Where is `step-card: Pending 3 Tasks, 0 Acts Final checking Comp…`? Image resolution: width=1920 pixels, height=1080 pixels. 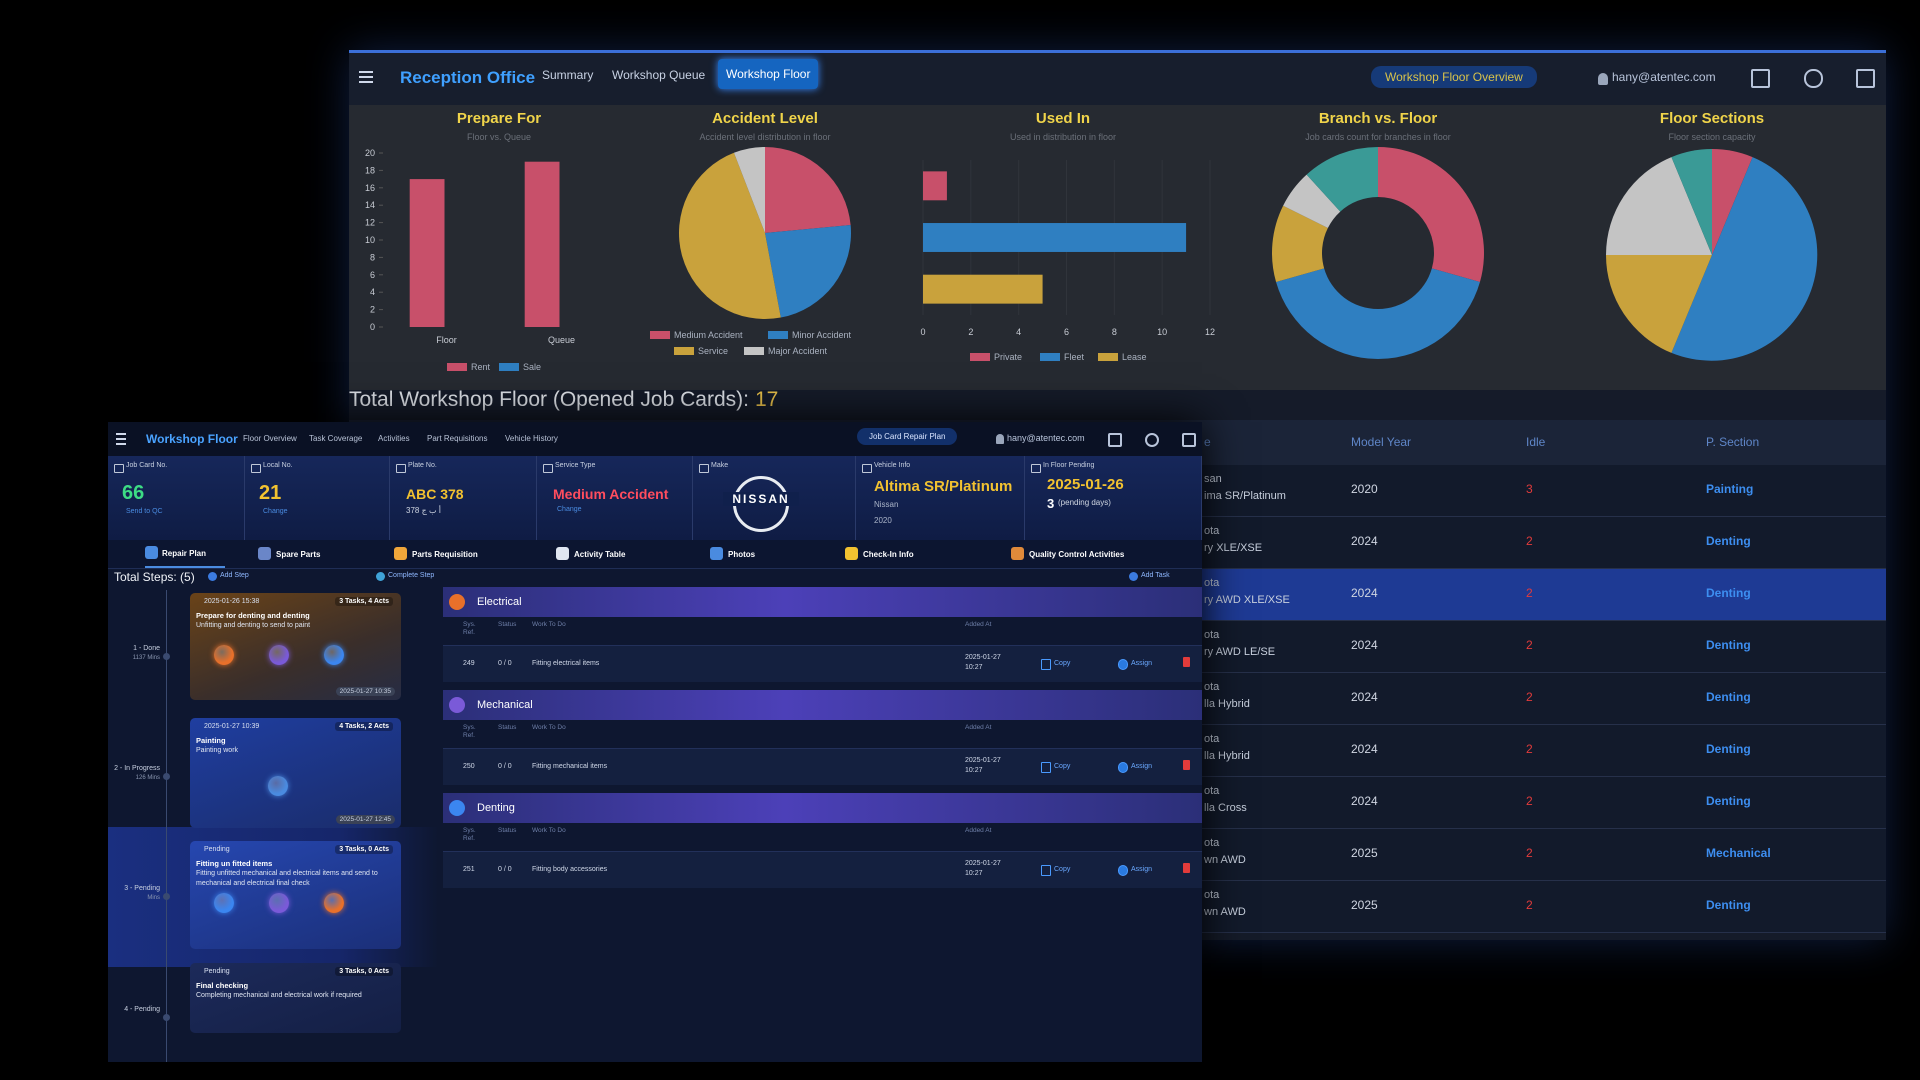
step-card: Pending 3 Tasks, 0 Acts Final checking Comp… is located at coordinates (295, 998).